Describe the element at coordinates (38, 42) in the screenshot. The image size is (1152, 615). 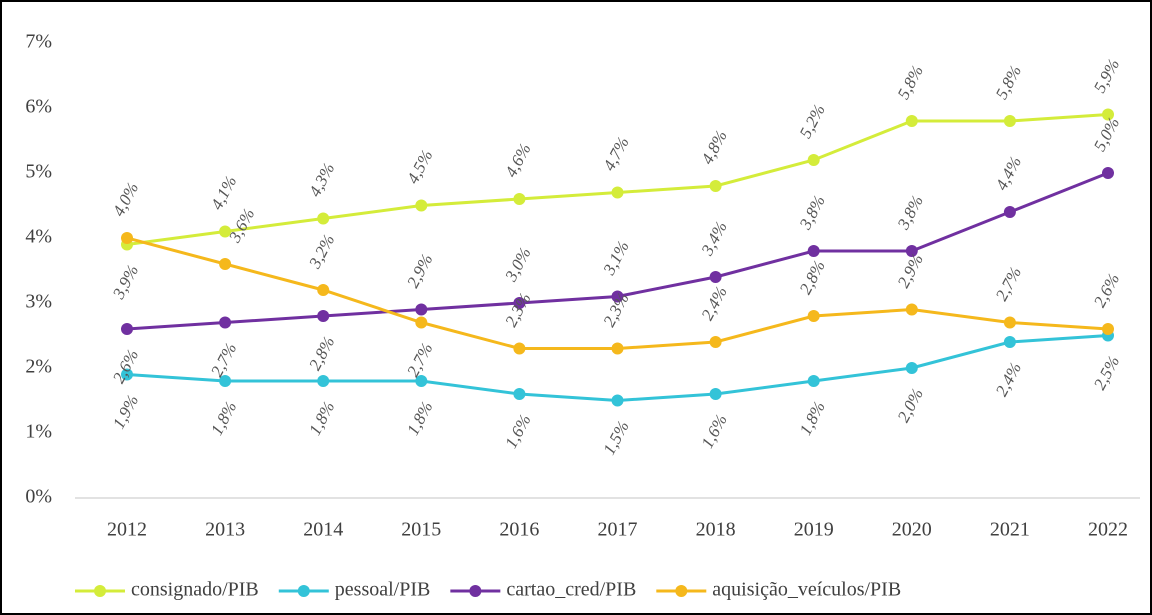
I see `y-tick-label: 7%` at that location.